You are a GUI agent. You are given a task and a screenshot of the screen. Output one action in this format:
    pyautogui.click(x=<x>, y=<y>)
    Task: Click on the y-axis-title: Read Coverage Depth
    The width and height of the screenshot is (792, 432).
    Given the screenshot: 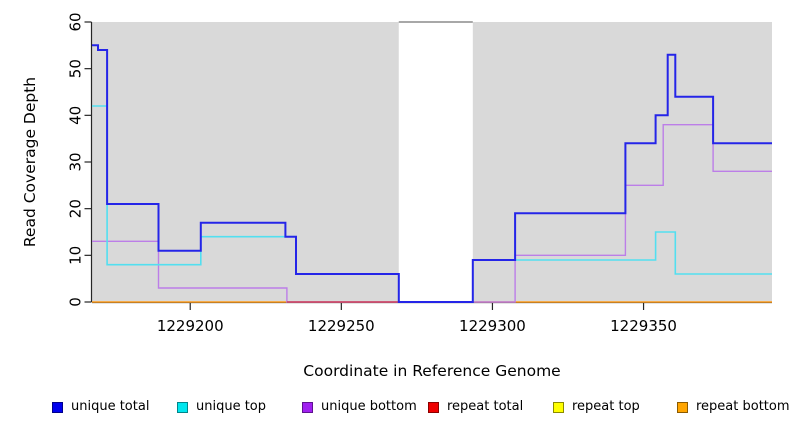 What is the action you would take?
    pyautogui.click(x=30, y=162)
    